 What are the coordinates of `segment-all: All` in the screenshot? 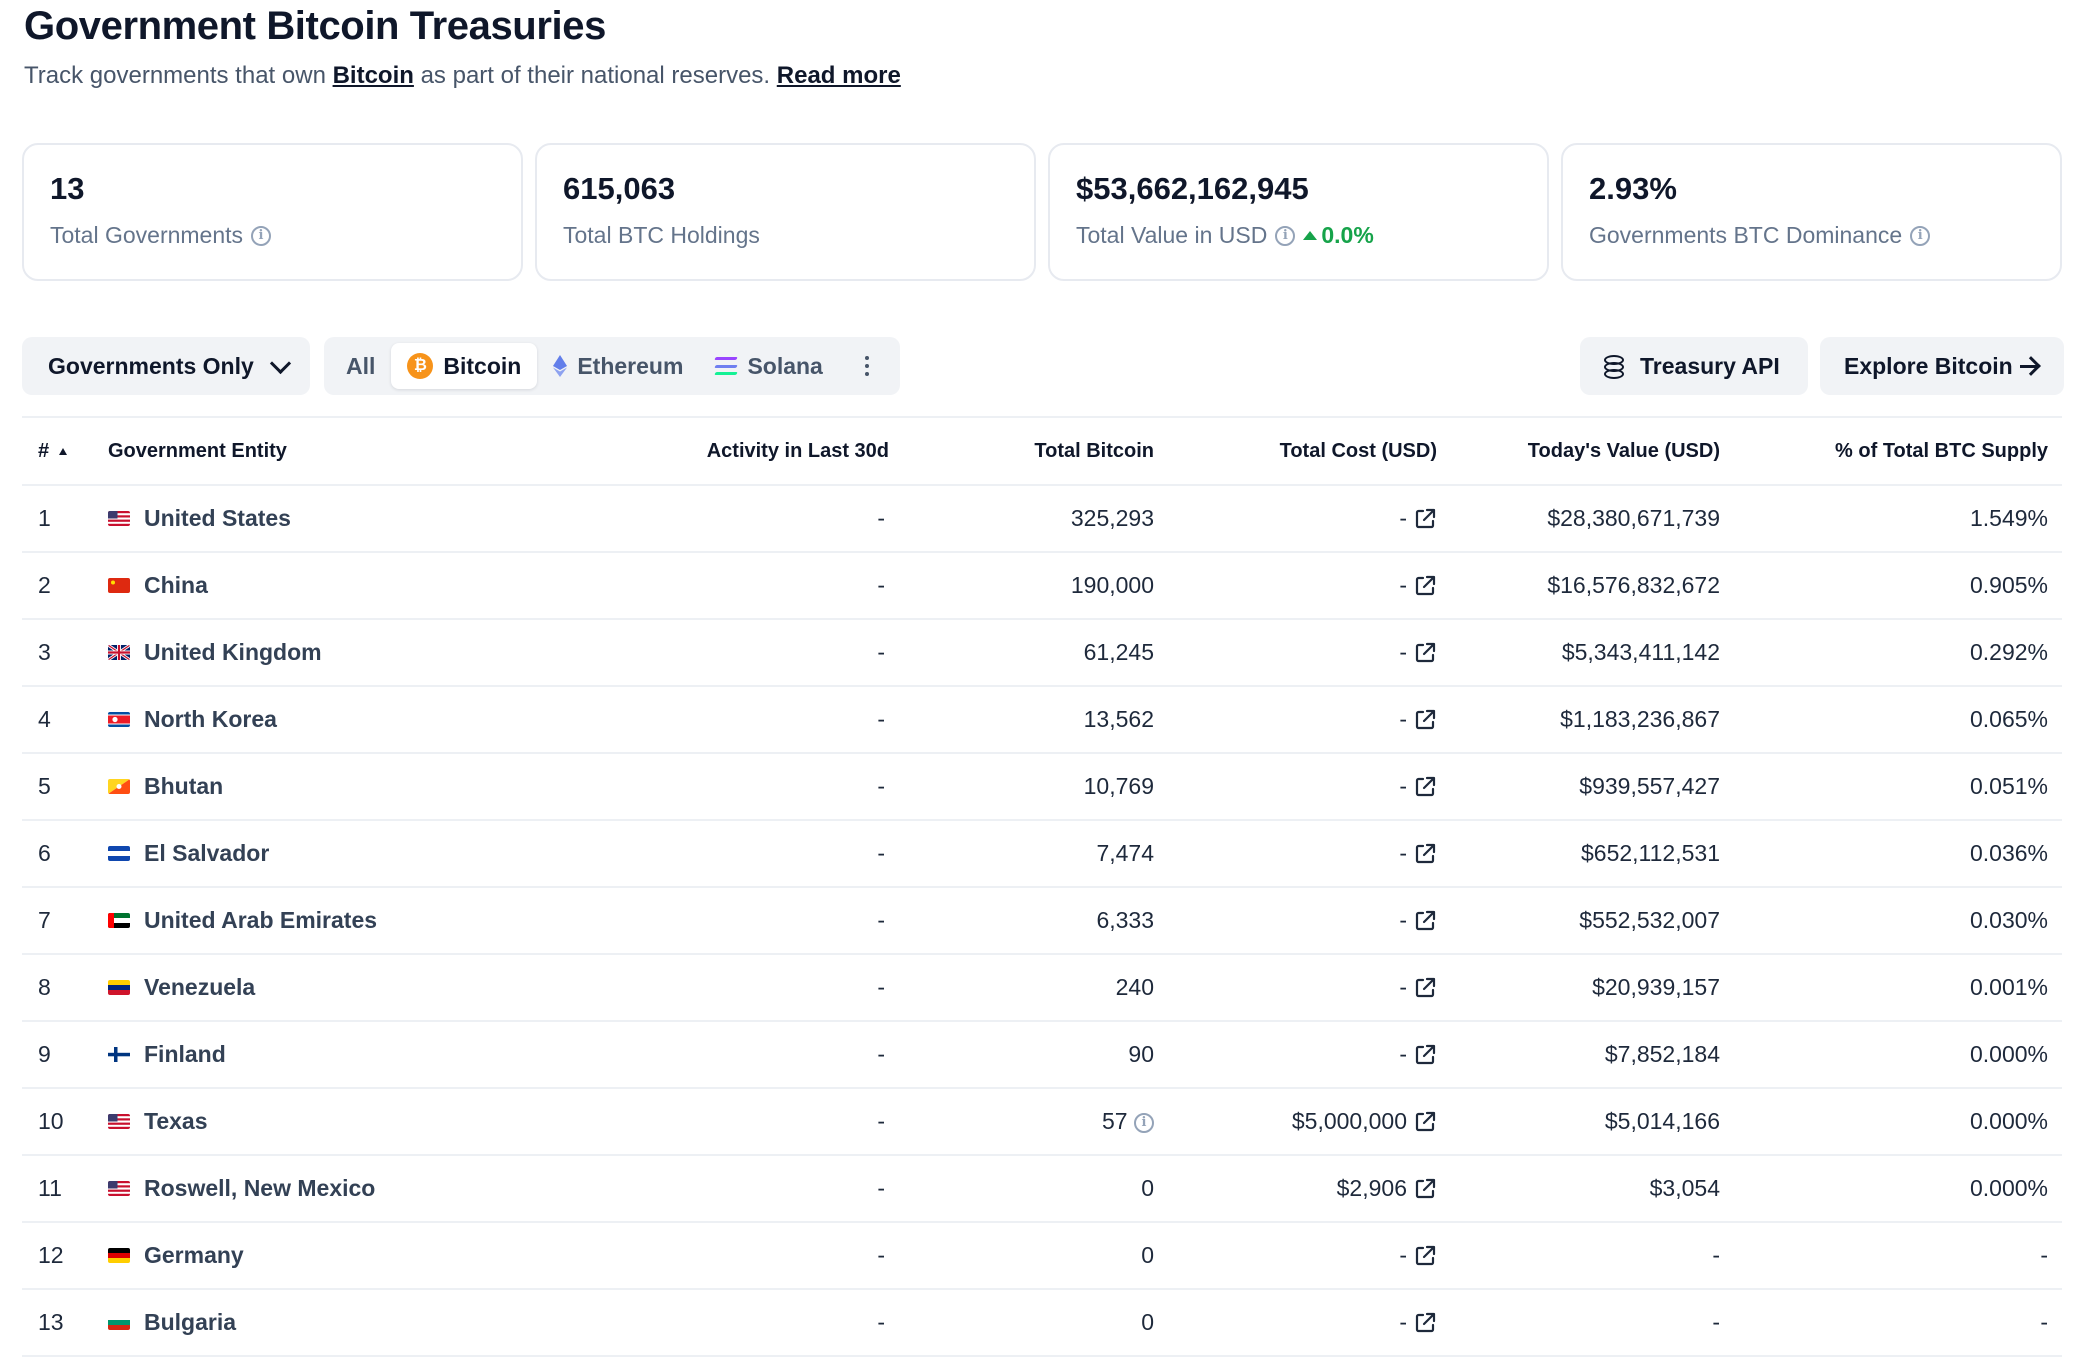 It's located at (360, 366).